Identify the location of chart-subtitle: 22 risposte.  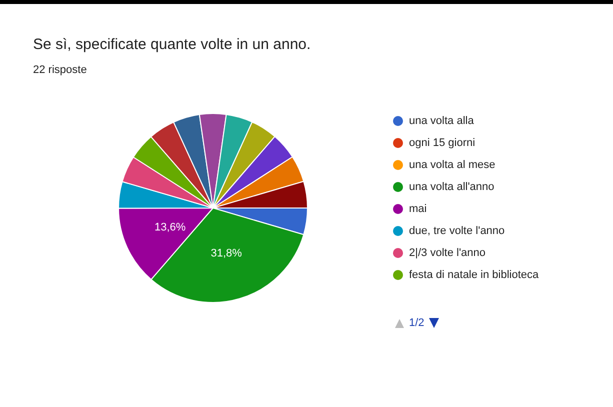
(60, 70).